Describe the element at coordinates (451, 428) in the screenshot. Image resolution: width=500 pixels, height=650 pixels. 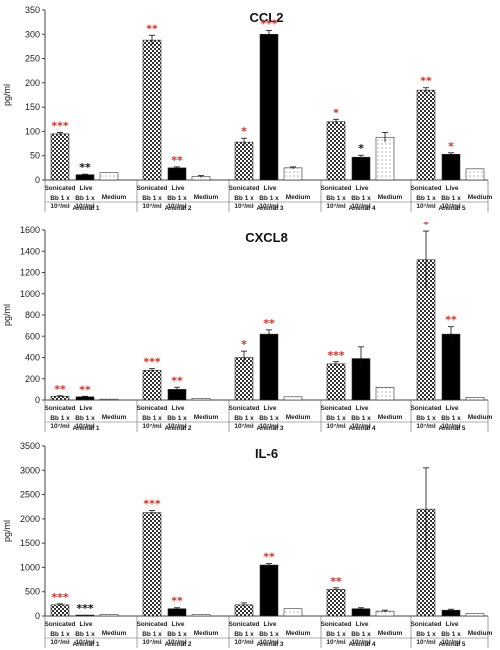
I see `animal-label: Animal 5` at that location.